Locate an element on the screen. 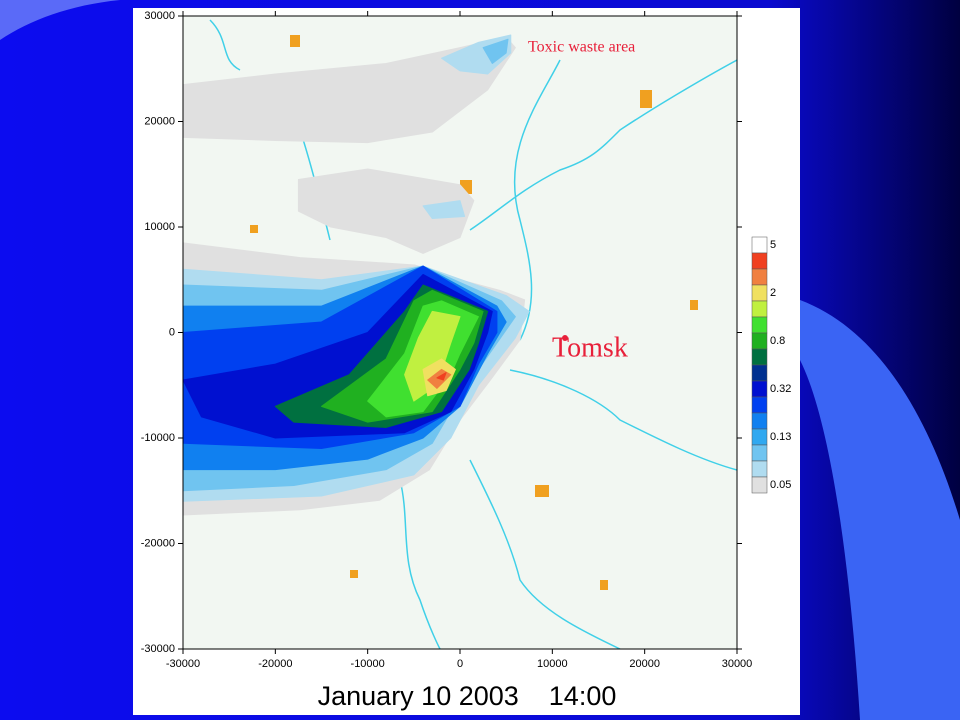 This screenshot has width=960, height=720. y-tick-label: 10000 is located at coordinates (159, 227).